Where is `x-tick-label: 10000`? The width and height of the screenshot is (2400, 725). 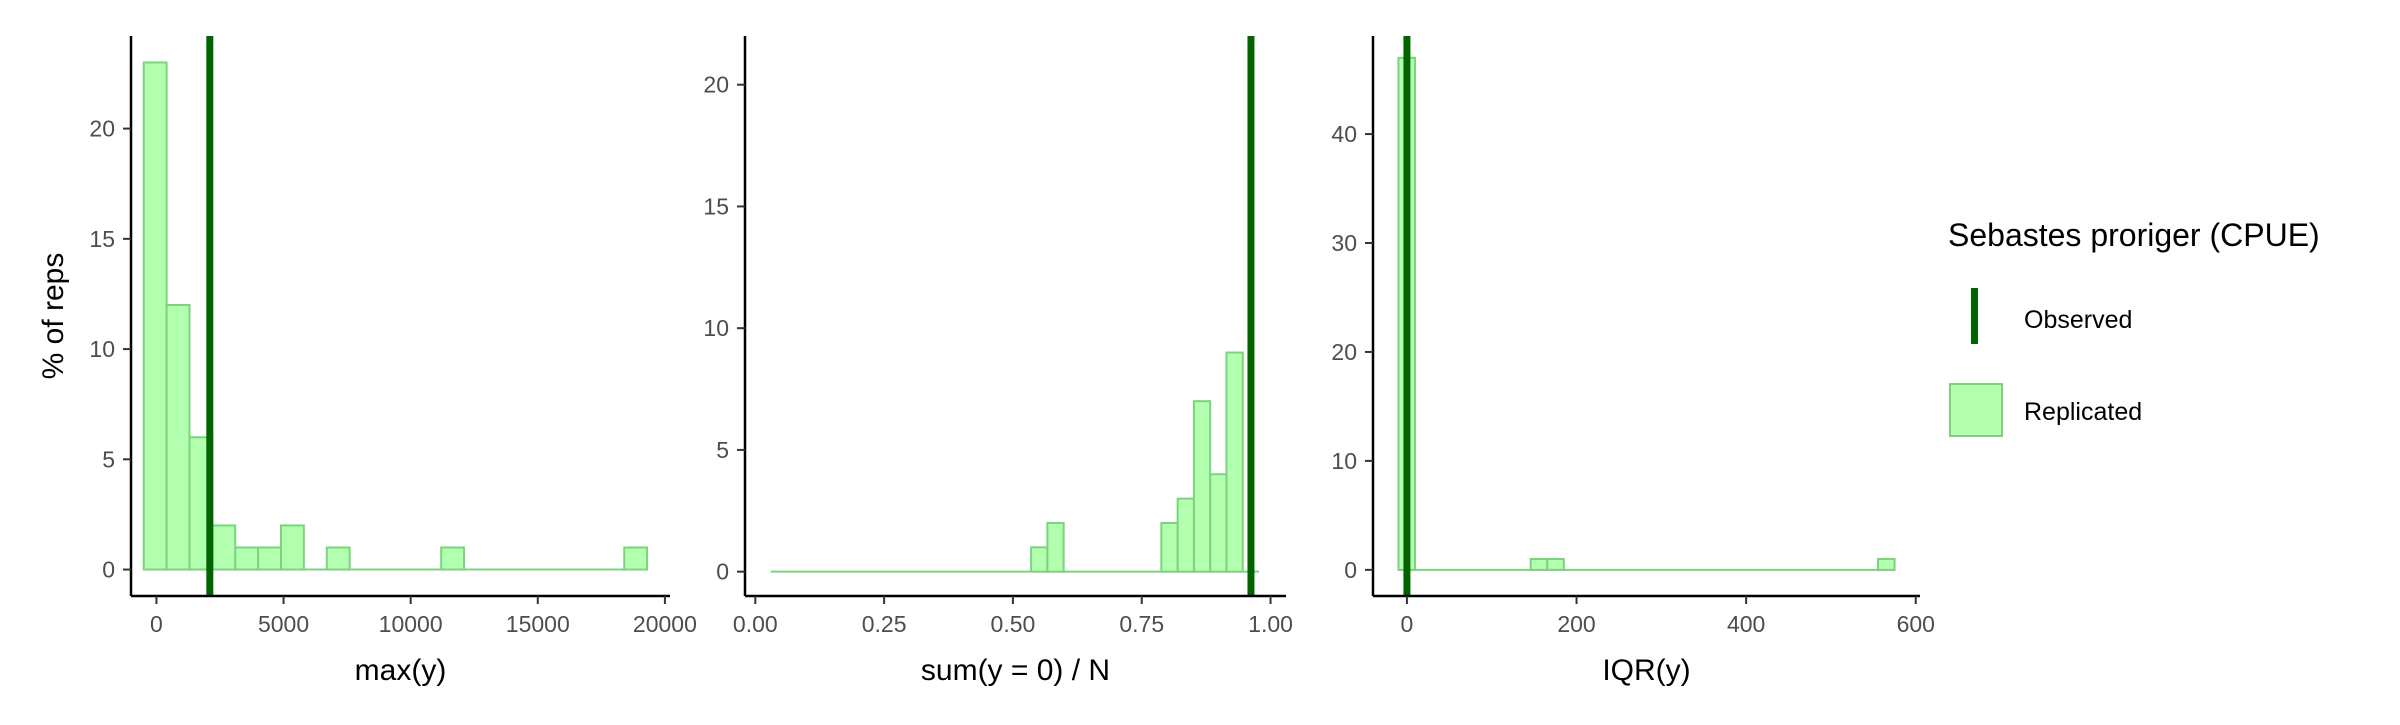
x-tick-label: 10000 is located at coordinates (411, 624).